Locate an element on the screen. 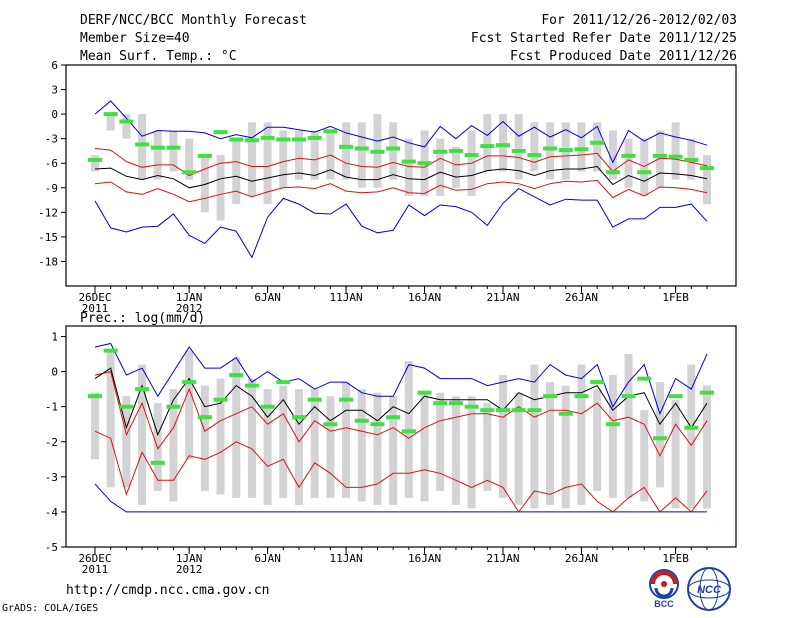 The width and height of the screenshot is (800, 618). ncc-logo-icon: NCC is located at coordinates (709, 589).